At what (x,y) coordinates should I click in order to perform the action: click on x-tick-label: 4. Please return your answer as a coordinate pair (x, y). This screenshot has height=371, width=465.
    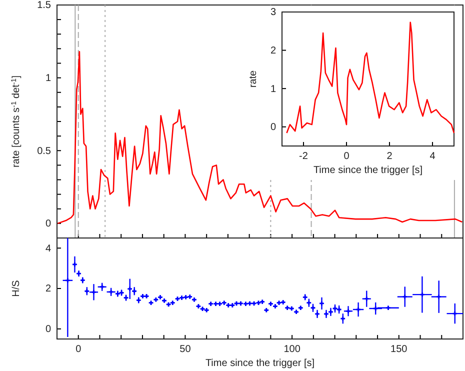
    Looking at the image, I should click on (433, 156).